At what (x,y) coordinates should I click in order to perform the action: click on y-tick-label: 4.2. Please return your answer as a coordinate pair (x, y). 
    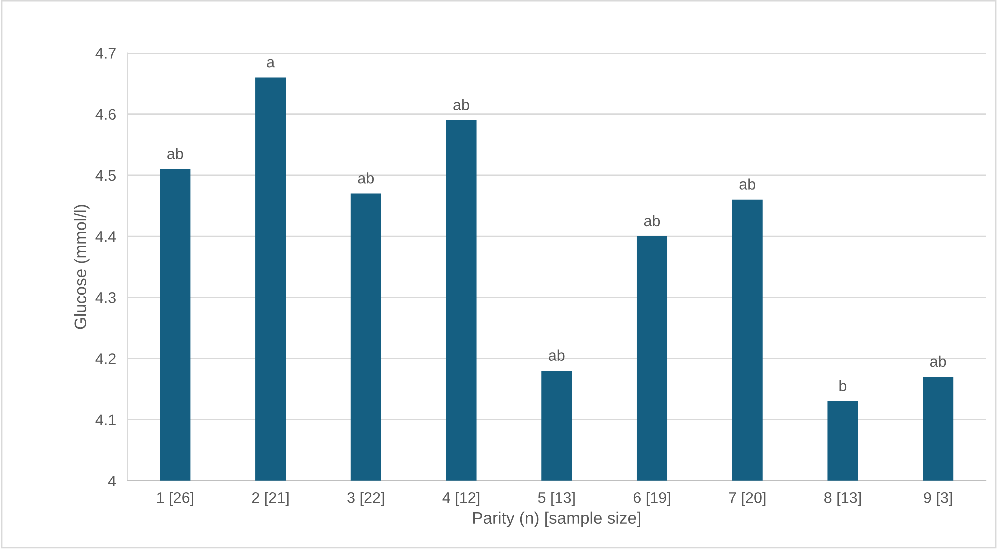
    Looking at the image, I should click on (106, 359).